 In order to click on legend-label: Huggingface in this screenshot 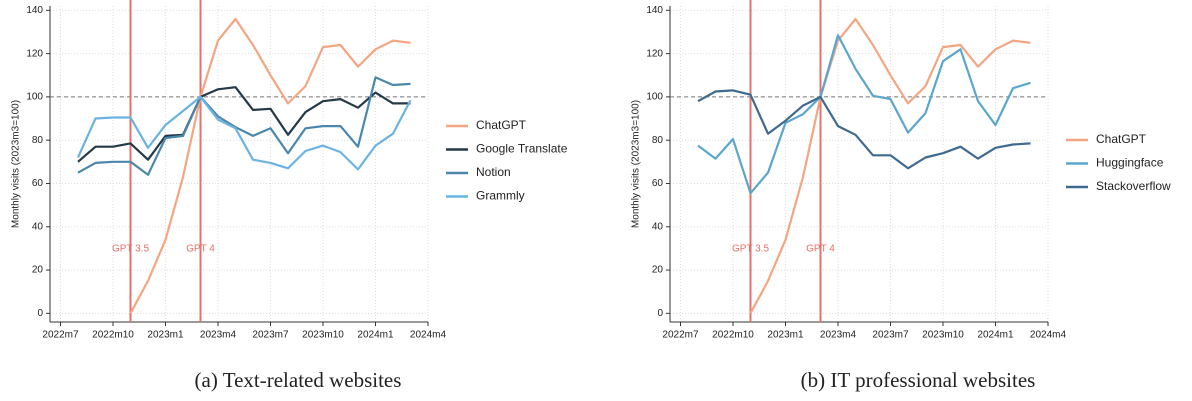, I will do `click(1130, 163)`.